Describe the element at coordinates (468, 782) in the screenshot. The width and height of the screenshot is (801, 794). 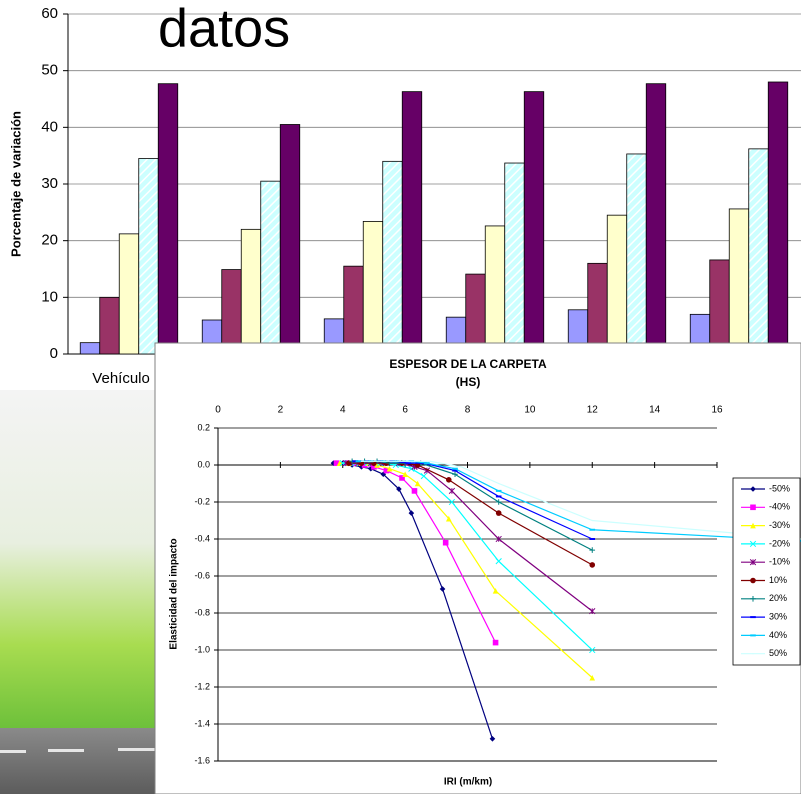
I see `x-axis-label: IRI (m/km)` at that location.